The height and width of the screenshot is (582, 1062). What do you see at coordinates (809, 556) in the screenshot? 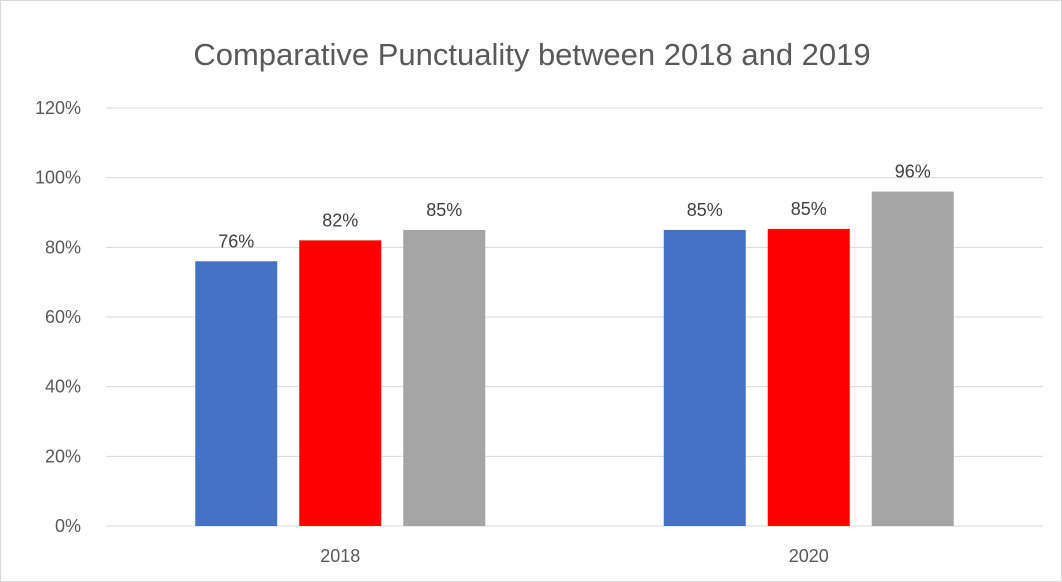
I see `x-tick-label: 2020` at bounding box center [809, 556].